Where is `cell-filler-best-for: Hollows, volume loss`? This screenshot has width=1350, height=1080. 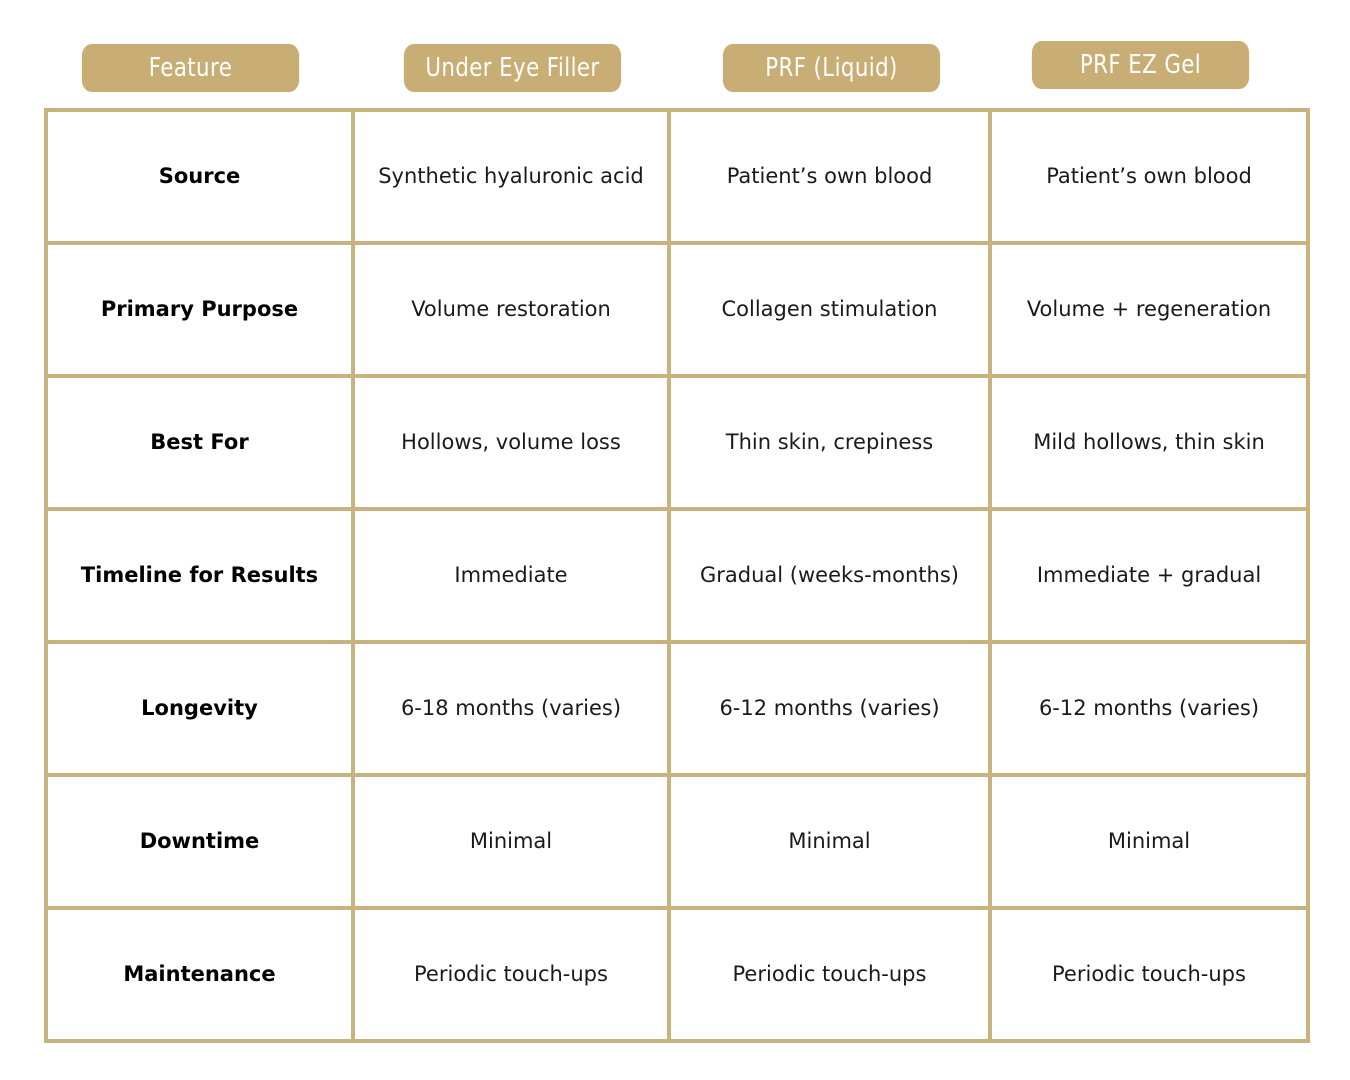 cell-filler-best-for: Hollows, volume loss is located at coordinates (511, 442).